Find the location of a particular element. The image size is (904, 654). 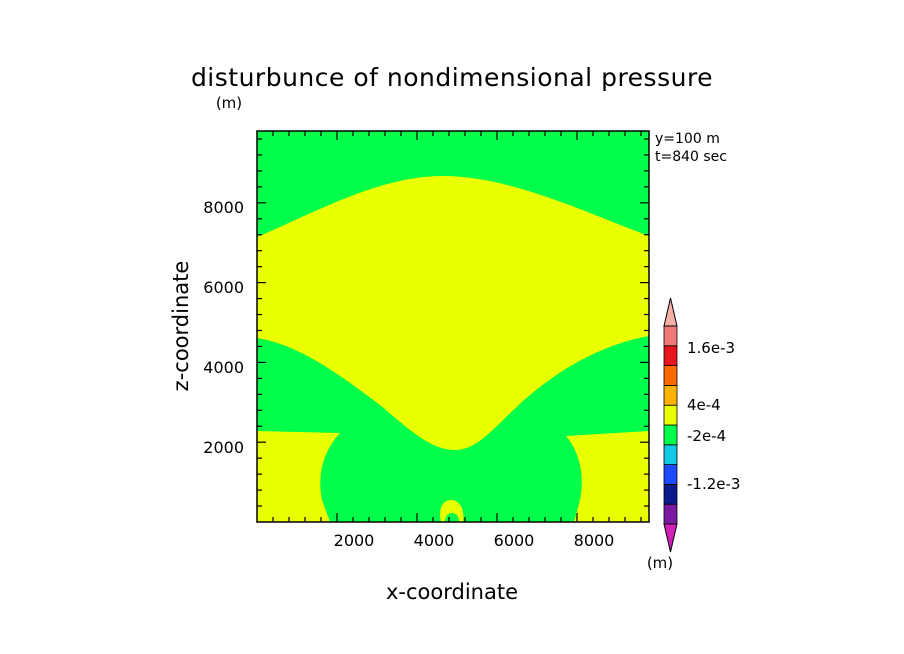

y-tick-label-8000: 8000 is located at coordinates (223, 207).